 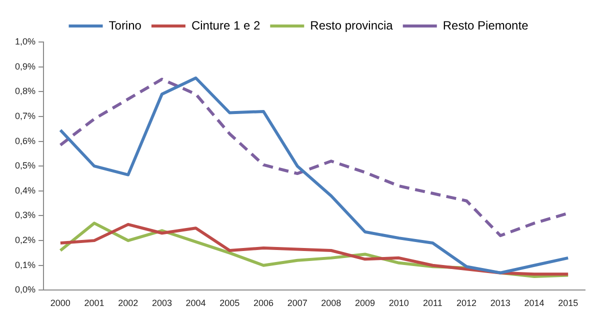 I want to click on x-tick-label: 2009, so click(x=365, y=303).